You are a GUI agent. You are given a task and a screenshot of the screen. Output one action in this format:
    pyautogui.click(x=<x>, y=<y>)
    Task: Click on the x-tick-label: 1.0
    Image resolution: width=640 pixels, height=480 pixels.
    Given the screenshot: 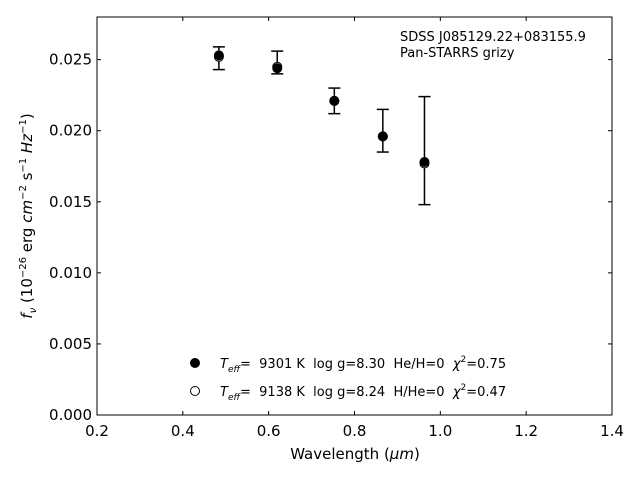 What is the action you would take?
    pyautogui.click(x=440, y=431)
    